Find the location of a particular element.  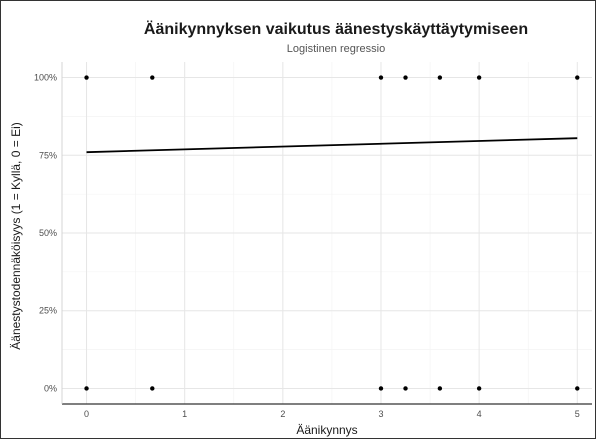

x-tick-label: 5 is located at coordinates (577, 414).